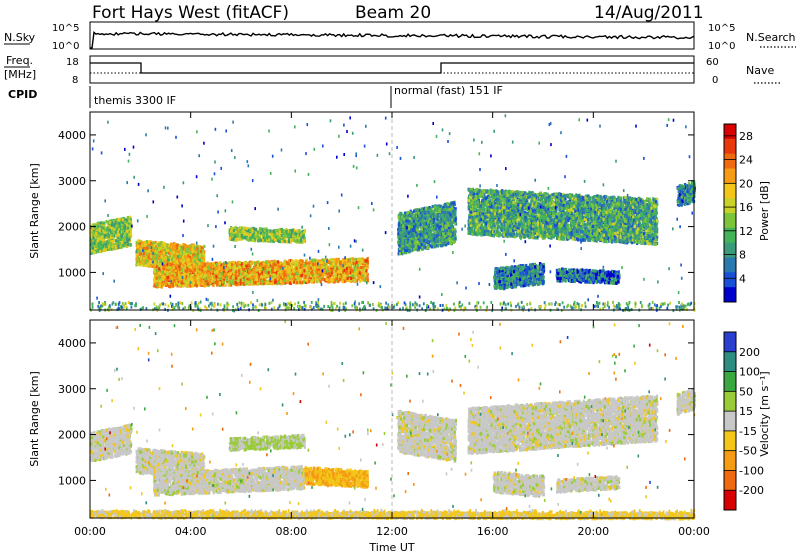 The height and width of the screenshot is (554, 800). Describe the element at coordinates (72, 62) in the screenshot. I see `freq-tick-top: 18` at that location.